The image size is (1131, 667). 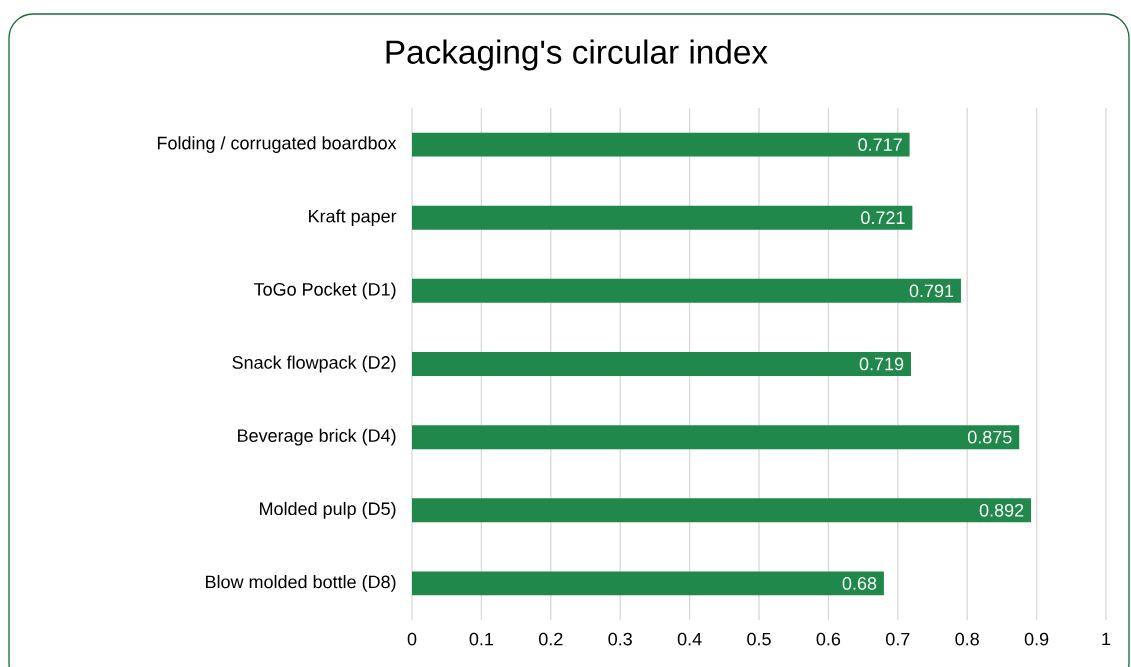 I want to click on x-tick-label: 0, so click(x=412, y=639).